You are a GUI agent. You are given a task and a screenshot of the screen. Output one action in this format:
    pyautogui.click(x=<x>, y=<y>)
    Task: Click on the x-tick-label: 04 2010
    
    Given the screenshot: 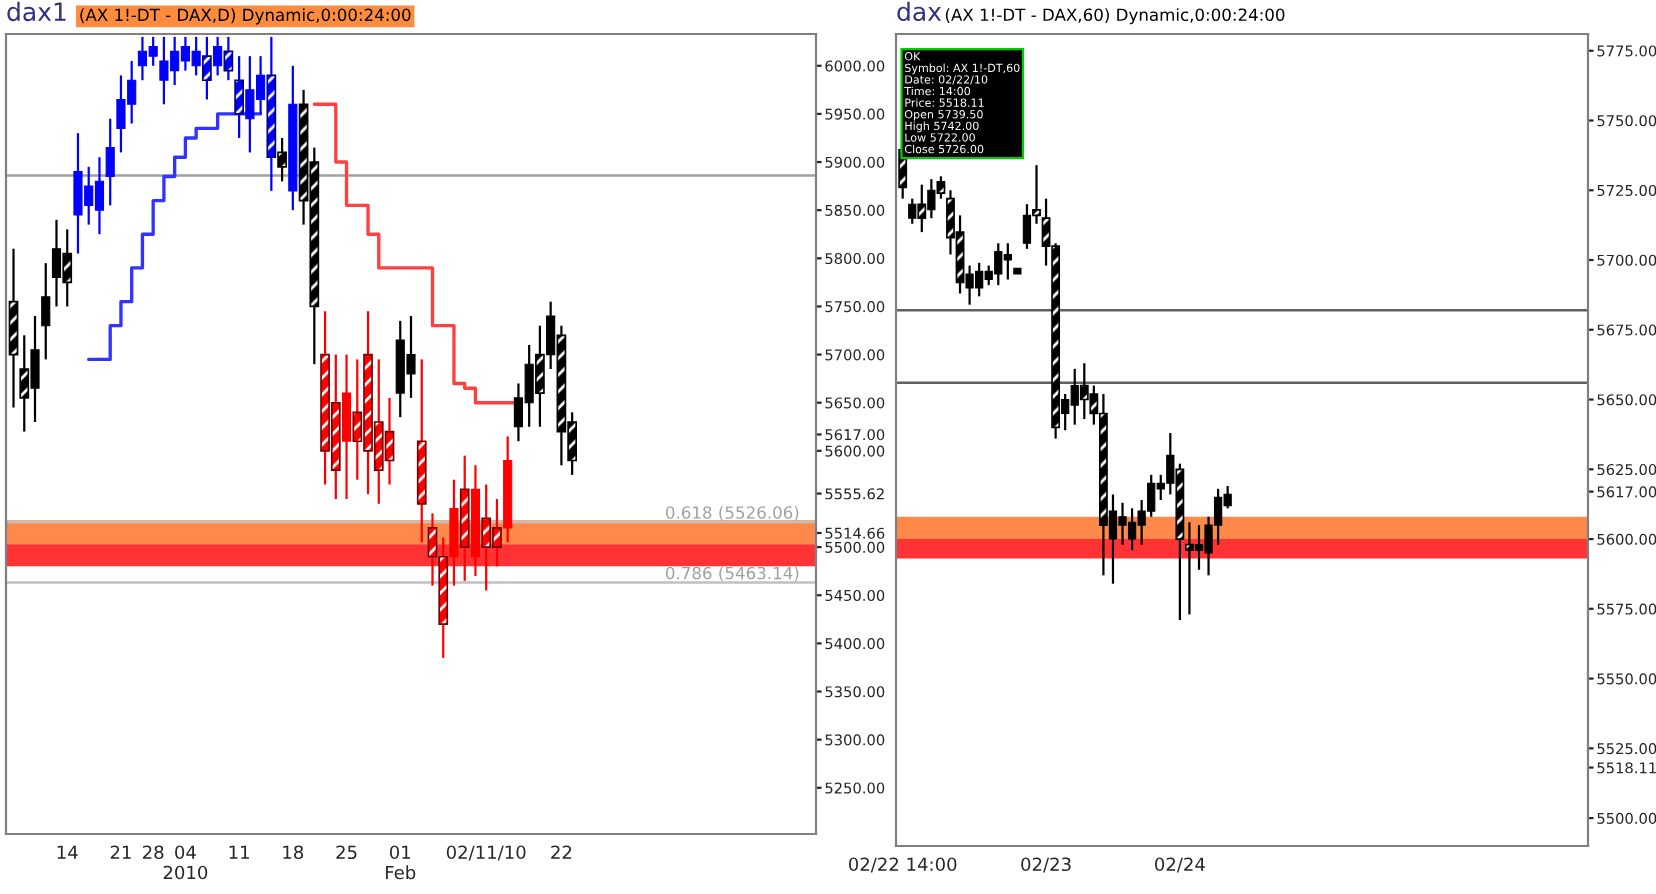 What is the action you would take?
    pyautogui.click(x=185, y=862)
    